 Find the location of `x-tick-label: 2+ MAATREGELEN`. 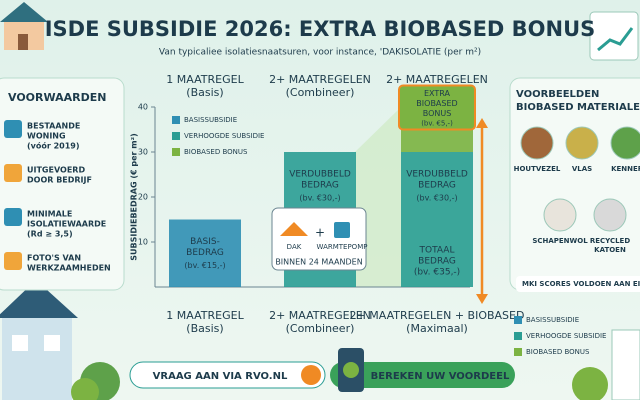

x-tick-label: 2+ MAATREGELEN is located at coordinates (320, 315).